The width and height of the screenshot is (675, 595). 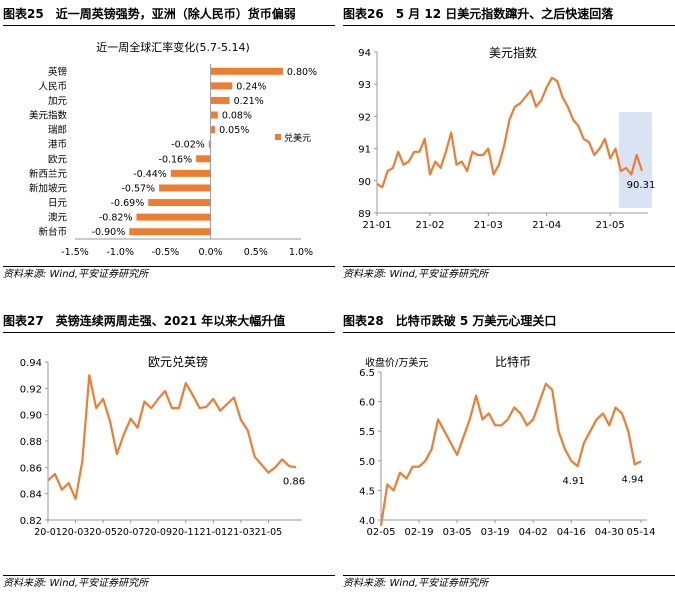 What do you see at coordinates (571, 532) in the screenshot?
I see `x-tick-label: 04-16` at bounding box center [571, 532].